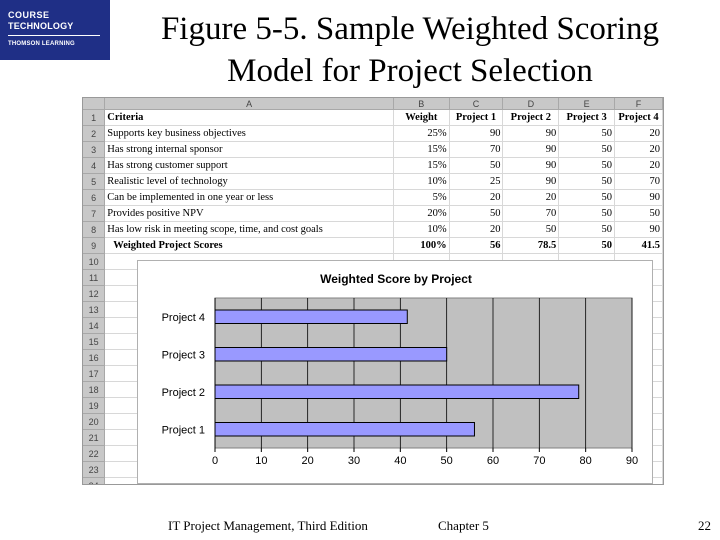  What do you see at coordinates (463, 525) in the screenshot?
I see `footer-chapter: Chapter 5` at bounding box center [463, 525].